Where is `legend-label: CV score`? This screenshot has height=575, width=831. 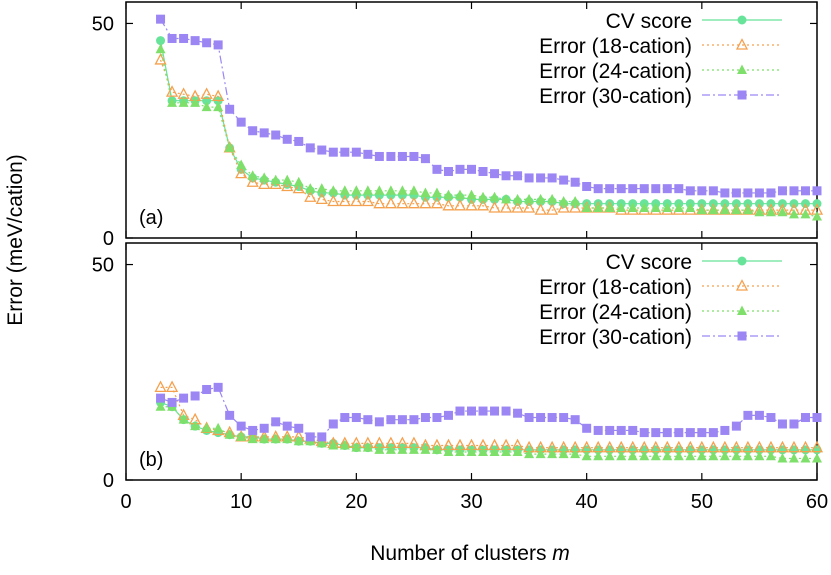
legend-label: CV score is located at coordinates (649, 21).